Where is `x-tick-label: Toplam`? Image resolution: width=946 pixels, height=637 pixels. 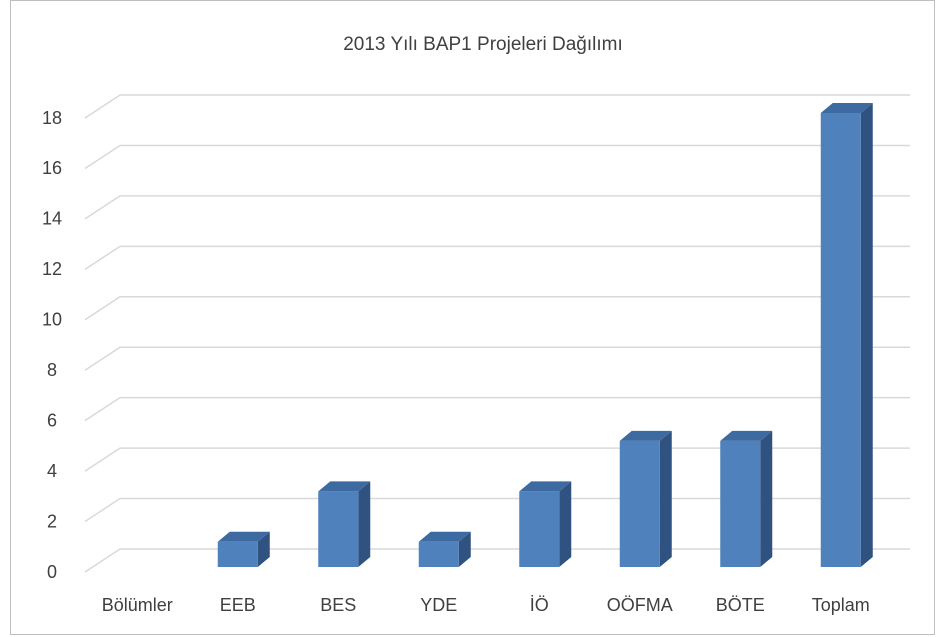 x-tick-label: Toplam is located at coordinates (841, 605).